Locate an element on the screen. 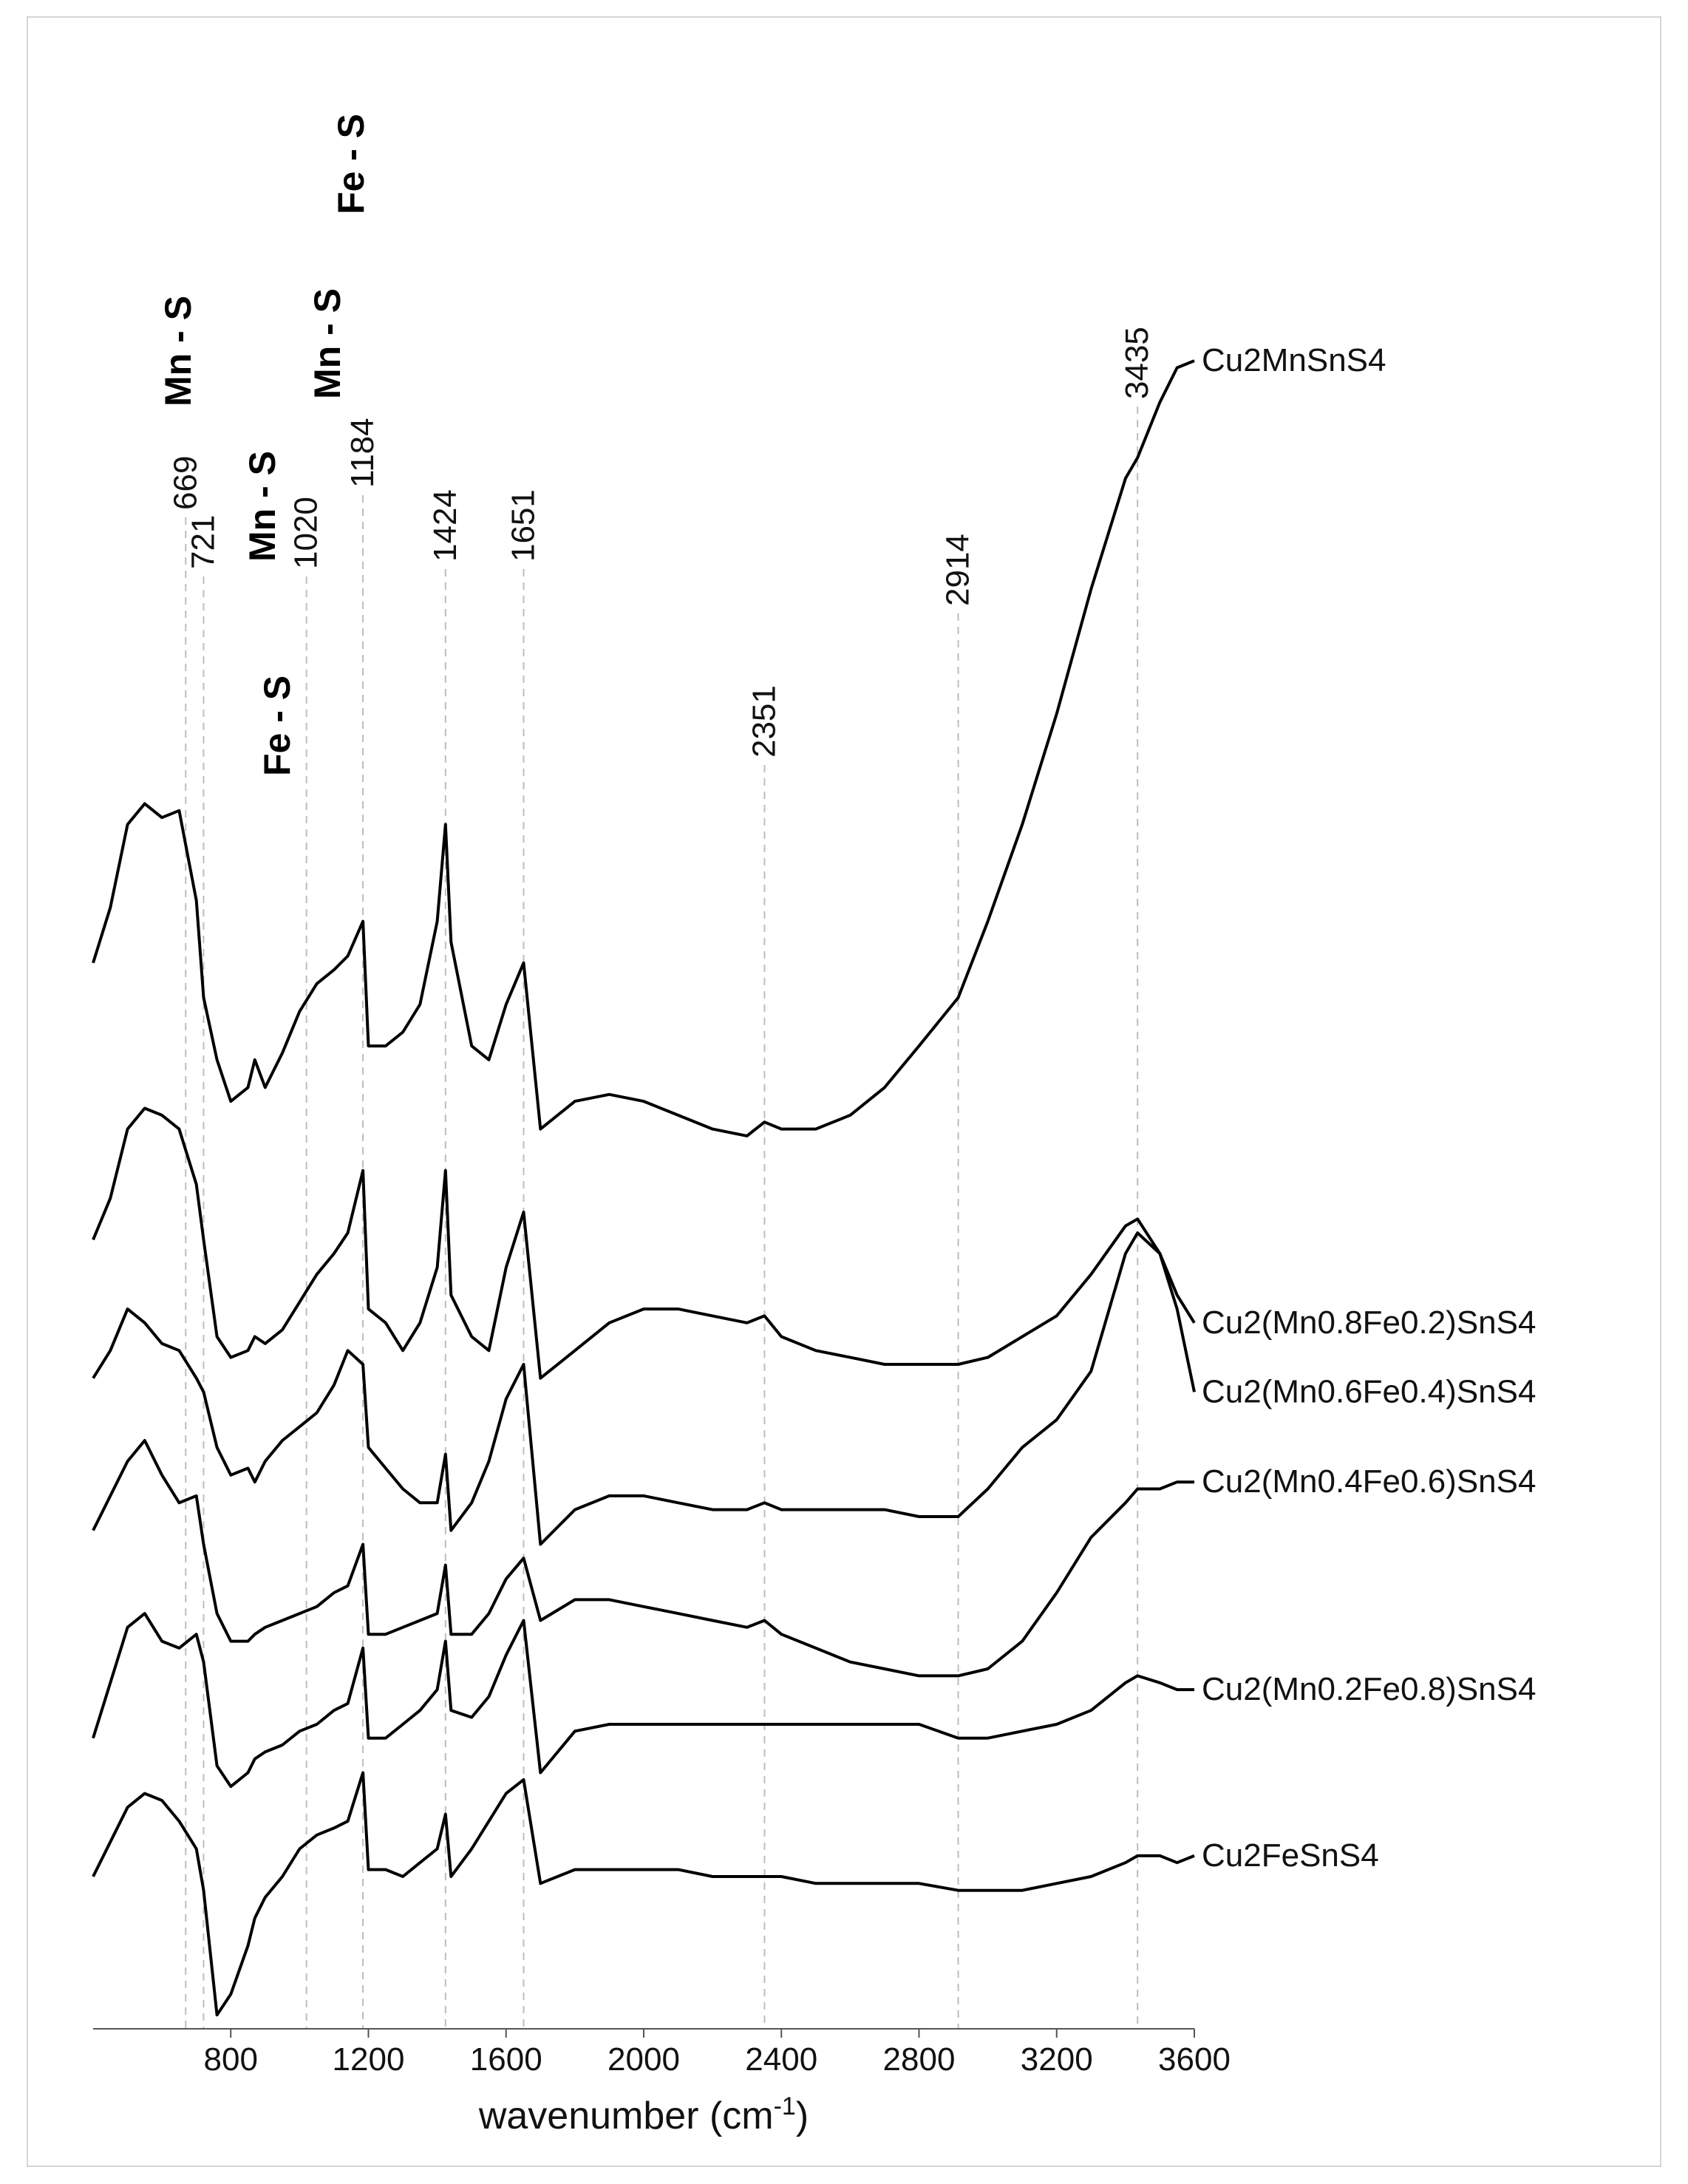 The image size is (1688, 2184). band-labels: Mn - S Mn - S Fe - S Mn - S Fe - S is located at coordinates (264, 445).